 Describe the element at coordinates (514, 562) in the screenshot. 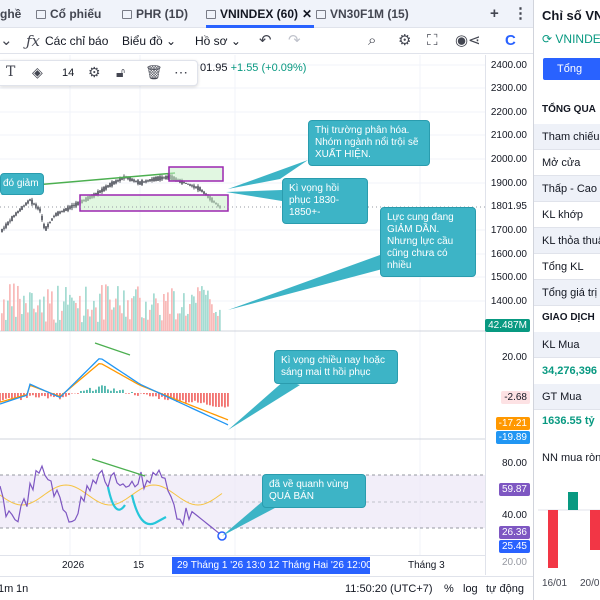

I see `rsi-tick: 20.00` at that location.